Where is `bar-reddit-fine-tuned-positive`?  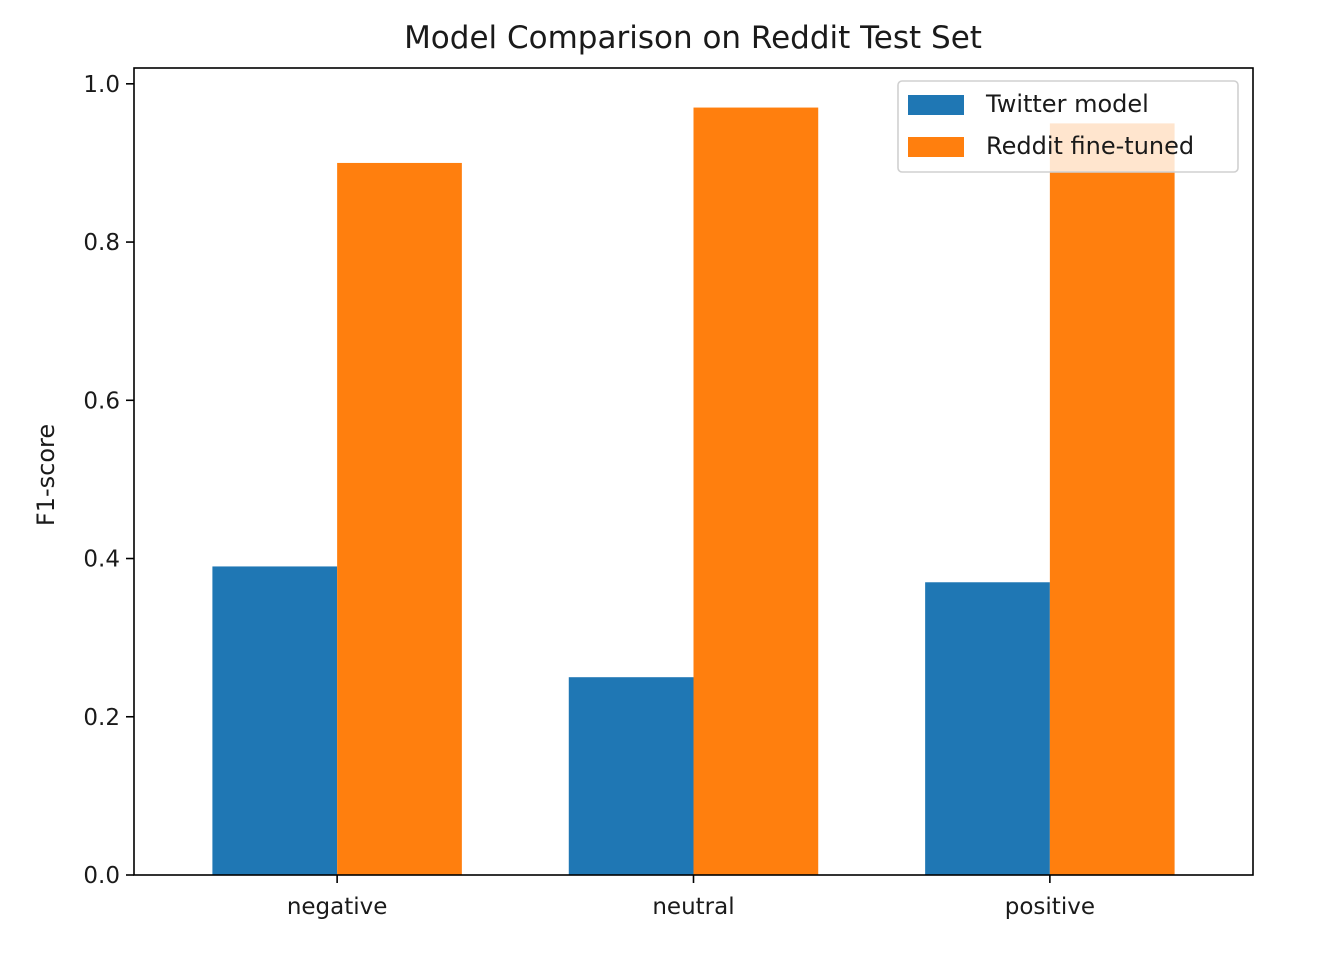 bar-reddit-fine-tuned-positive is located at coordinates (1112, 499).